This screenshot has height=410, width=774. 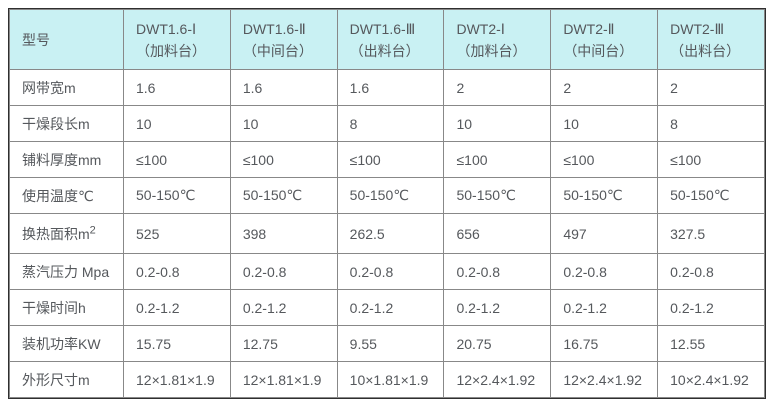 I want to click on row-label: 外形尺寸m, so click(x=66, y=379).